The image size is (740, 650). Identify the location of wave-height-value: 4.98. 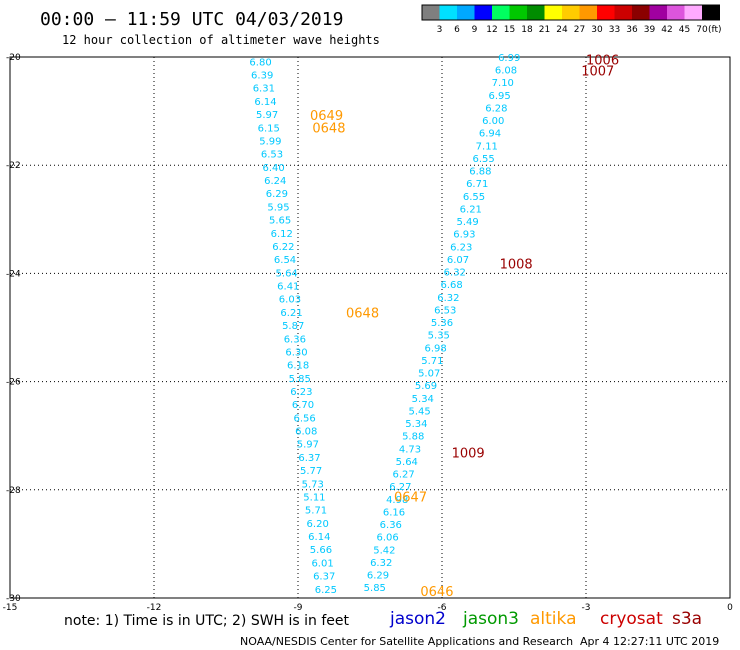
(397, 500).